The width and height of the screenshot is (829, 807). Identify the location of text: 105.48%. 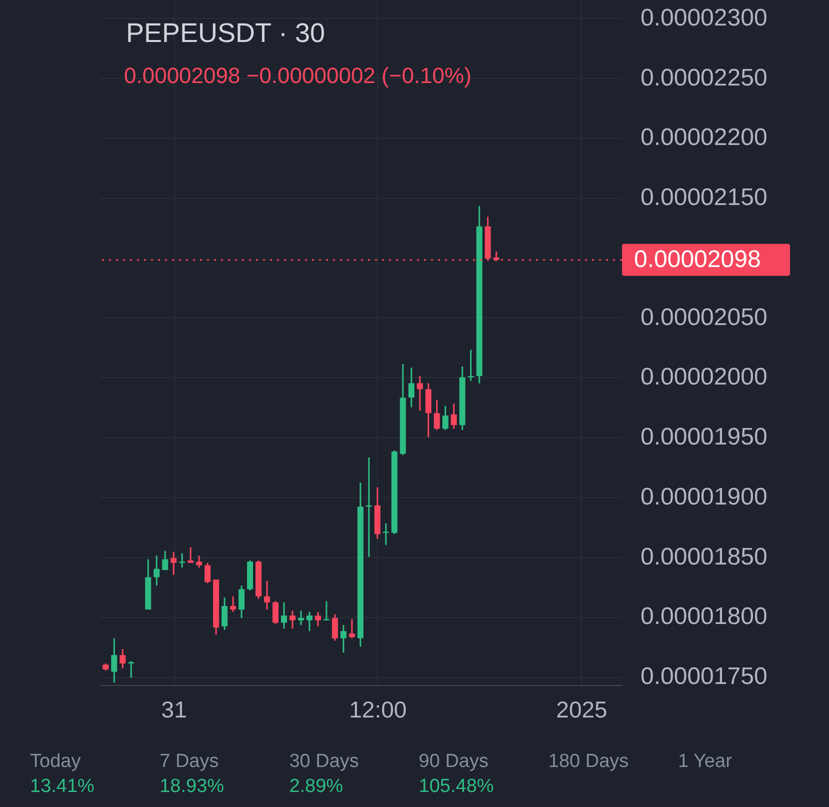
(456, 786).